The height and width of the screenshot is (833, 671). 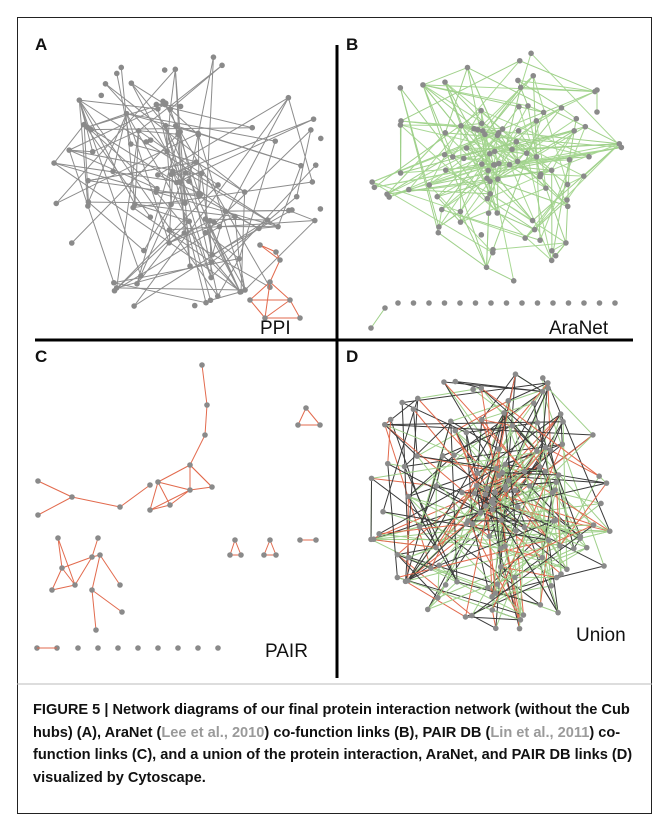 I want to click on panel-name: AraNet, so click(x=579, y=328).